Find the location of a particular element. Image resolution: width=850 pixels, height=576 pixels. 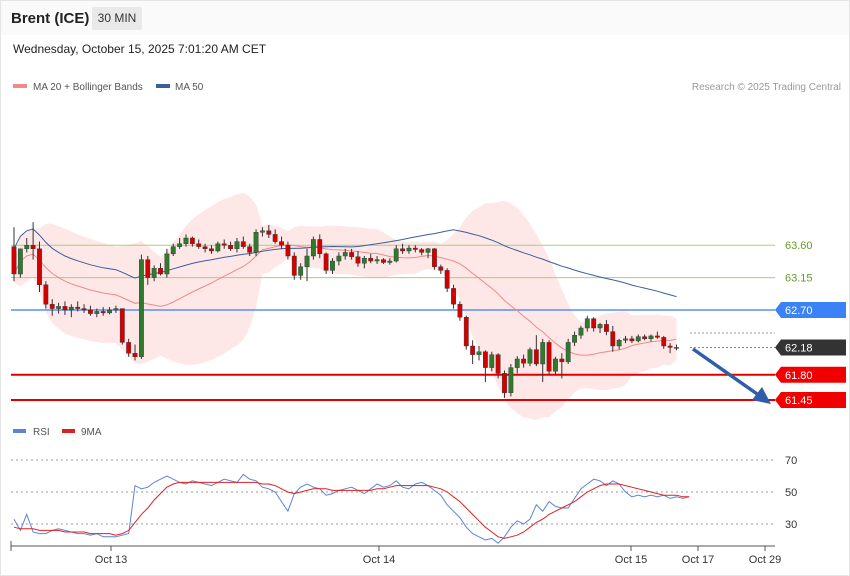

rsi-tick-label: 30 is located at coordinates (791, 525).